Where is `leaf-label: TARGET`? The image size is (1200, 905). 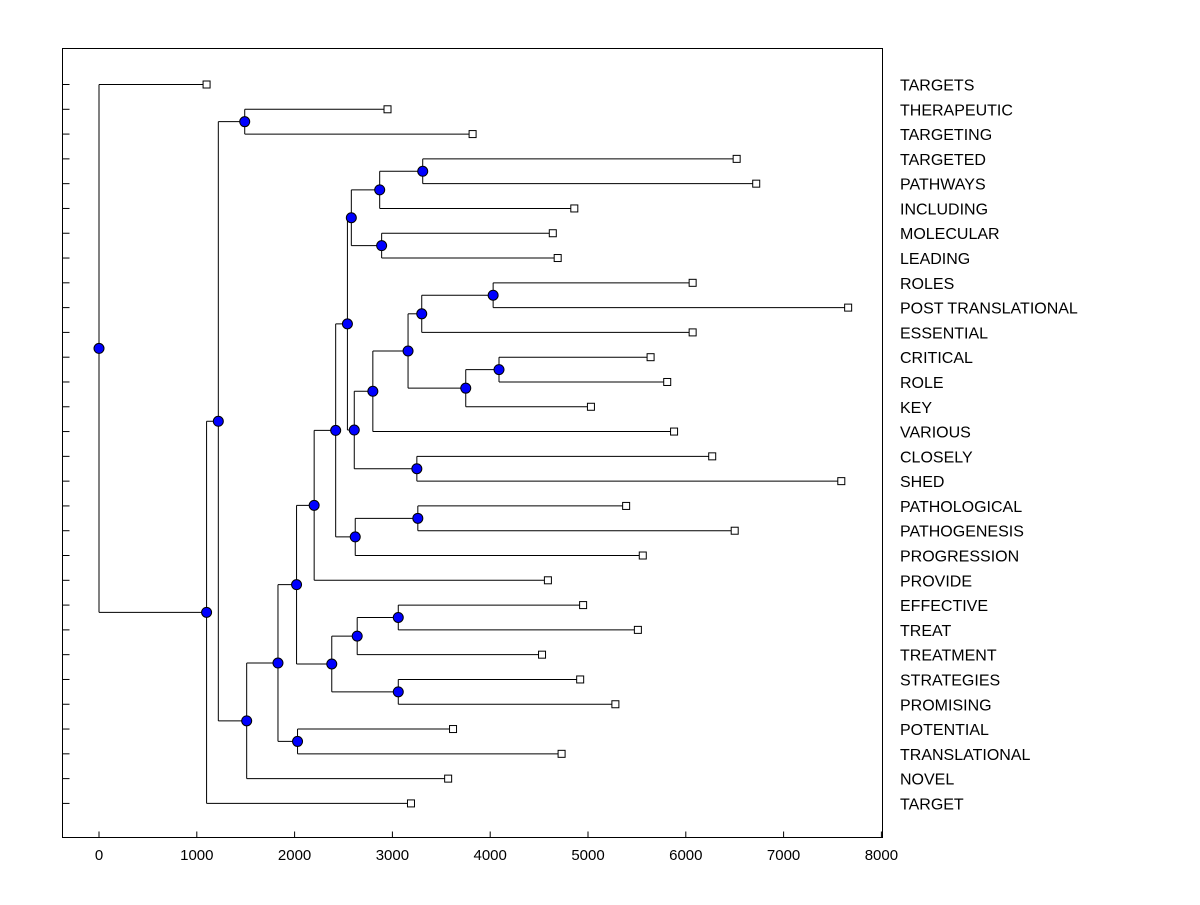 leaf-label: TARGET is located at coordinates (932, 804).